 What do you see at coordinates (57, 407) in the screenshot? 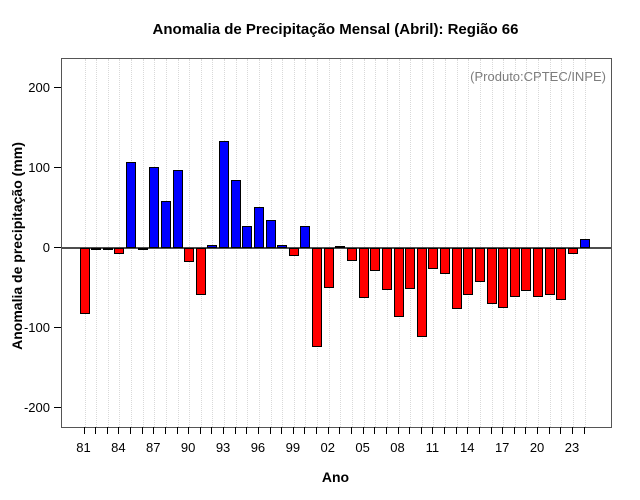
I see `y-tick--200` at bounding box center [57, 407].